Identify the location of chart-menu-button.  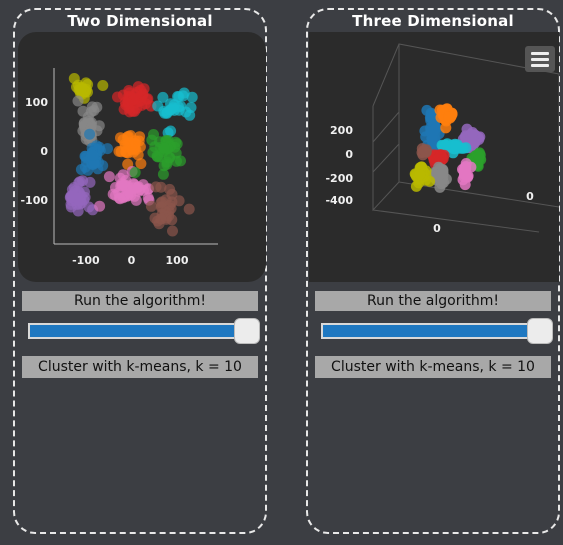
(540, 59).